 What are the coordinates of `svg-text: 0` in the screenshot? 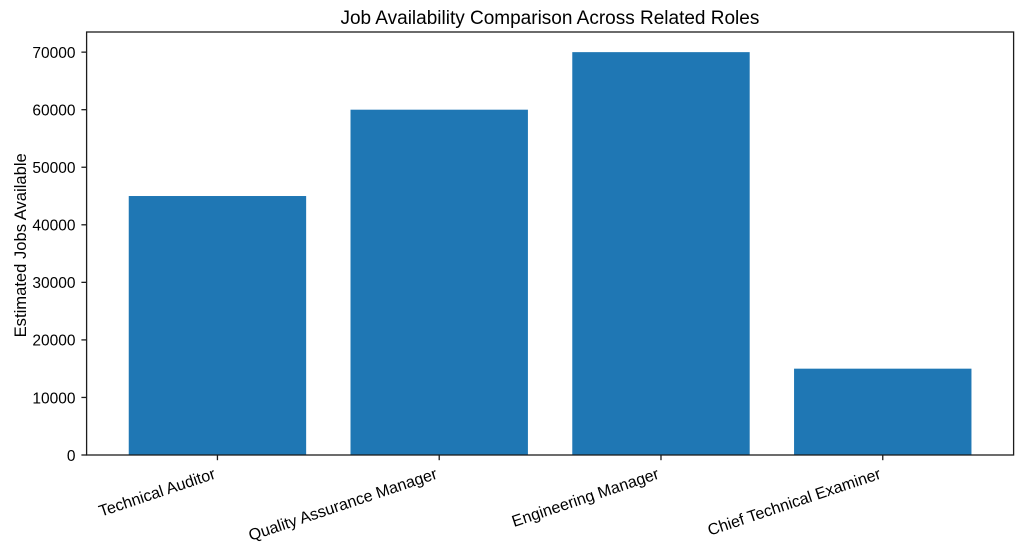 It's located at (71, 456).